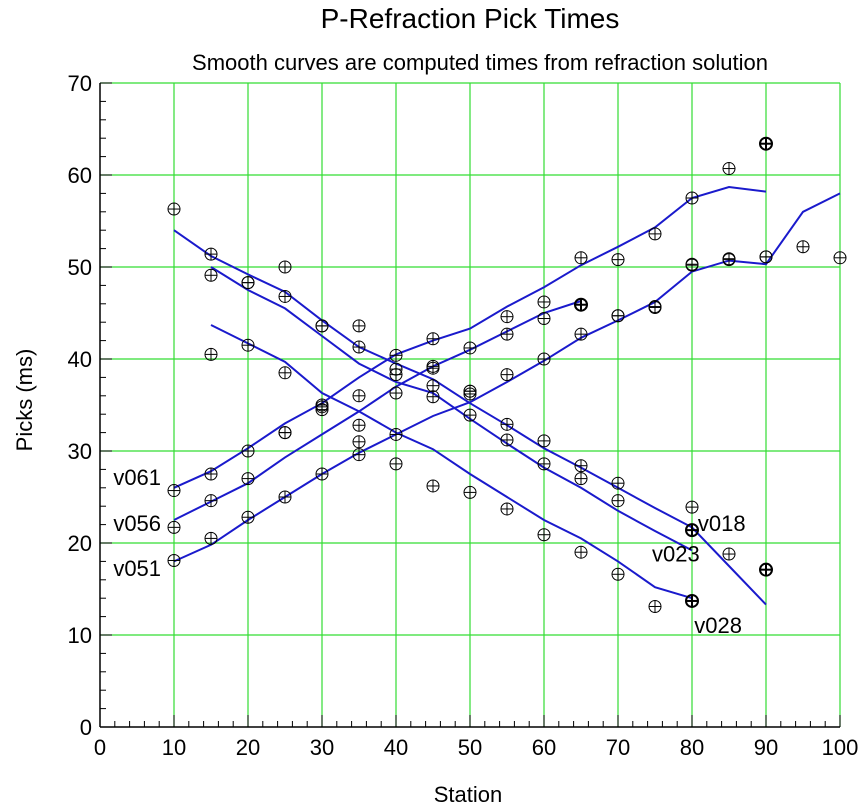 The height and width of the screenshot is (806, 865). Describe the element at coordinates (174, 747) in the screenshot. I see `x-tick-label: 10` at that location.